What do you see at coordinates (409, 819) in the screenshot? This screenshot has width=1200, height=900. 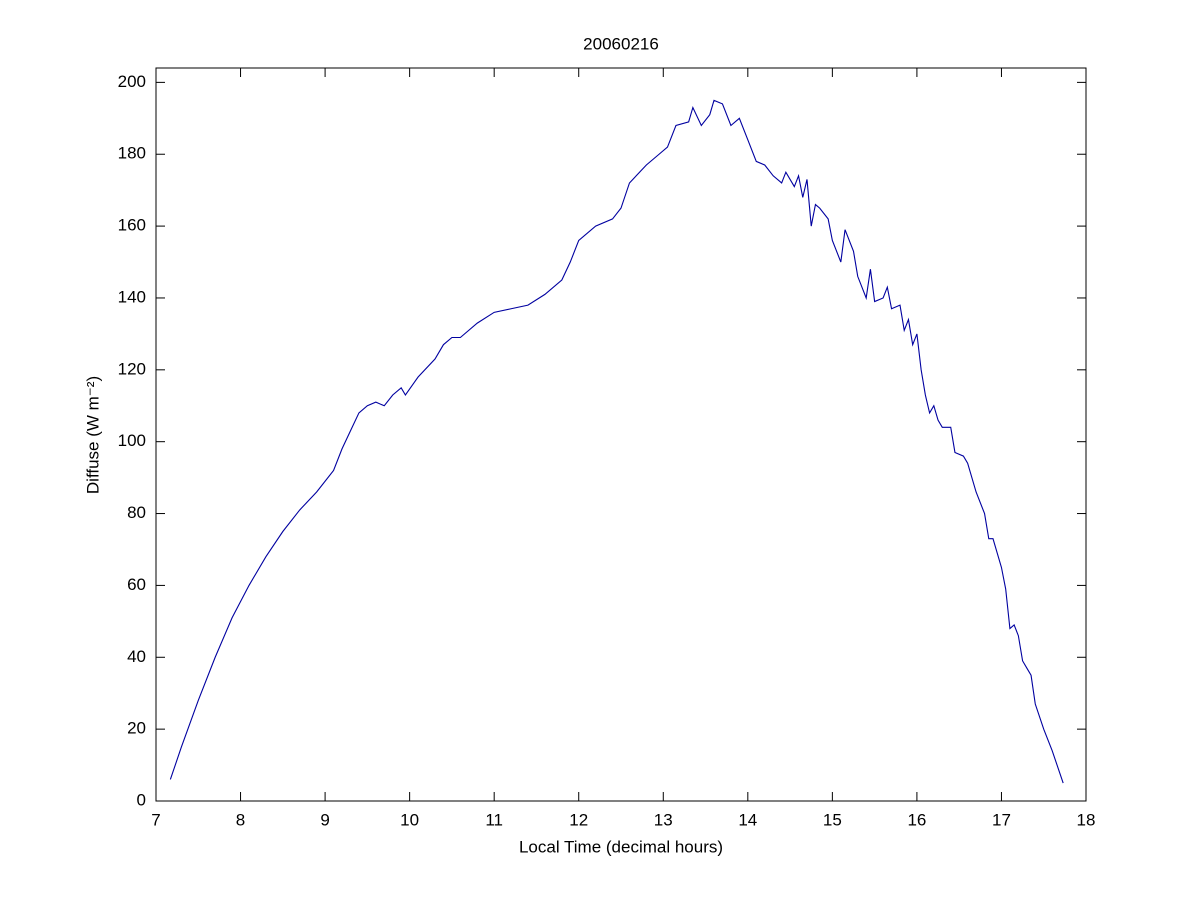 I see `x-tick-label: 10` at bounding box center [409, 819].